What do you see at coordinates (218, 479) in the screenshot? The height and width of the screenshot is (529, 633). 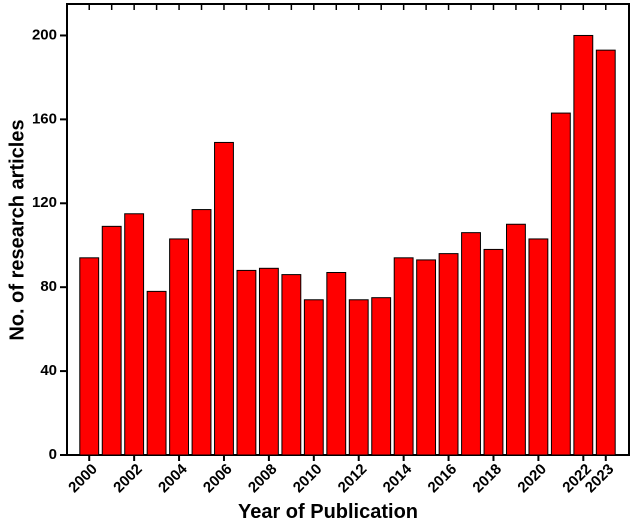 I see `x-tick-label: 2006` at bounding box center [218, 479].